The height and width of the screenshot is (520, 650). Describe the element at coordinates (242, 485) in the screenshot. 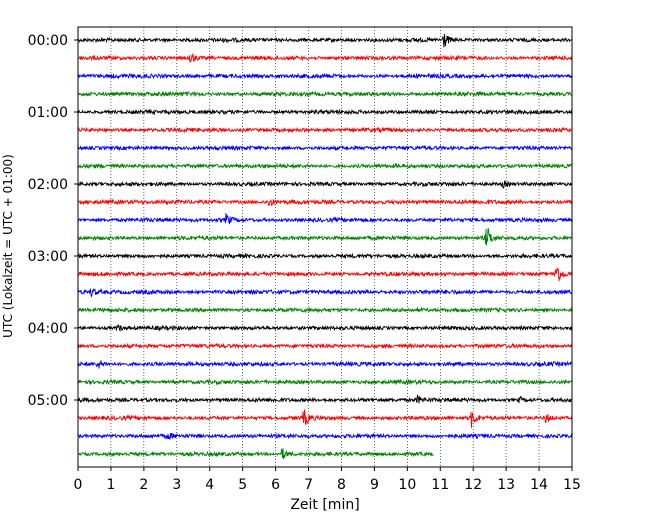

I see `x-tick-label: 5` at that location.